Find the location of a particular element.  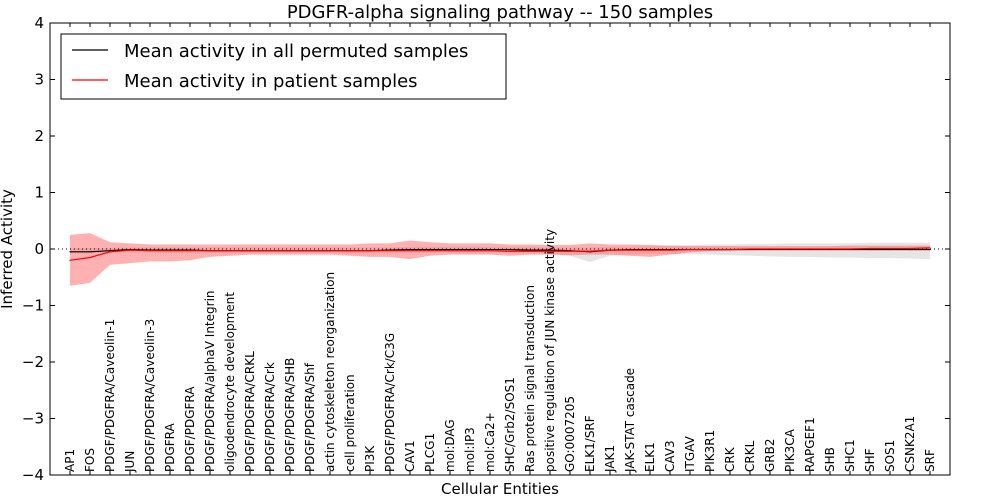

y-tick-label: −4 is located at coordinates (33, 475).